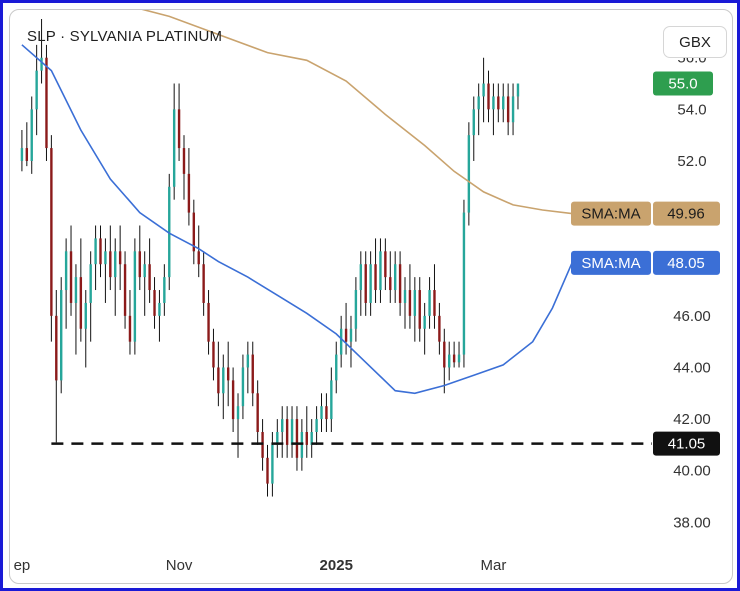  Describe the element at coordinates (686, 214) in the screenshot. I see `sma-value-label-1: 49.96` at that location.